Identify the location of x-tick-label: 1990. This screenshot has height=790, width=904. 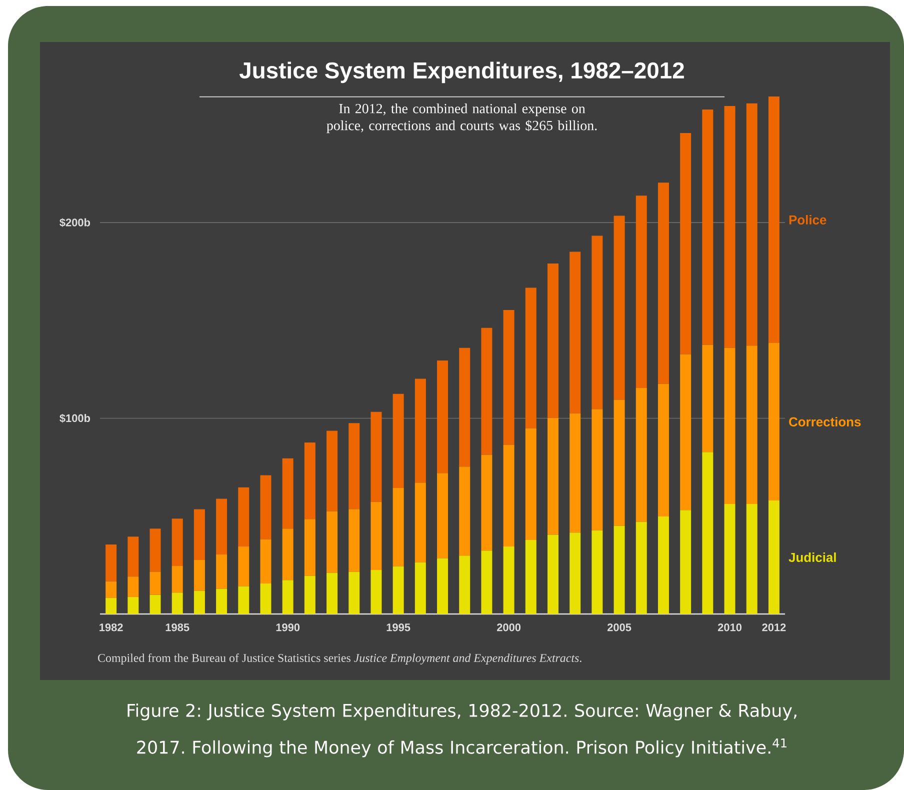
(288, 628).